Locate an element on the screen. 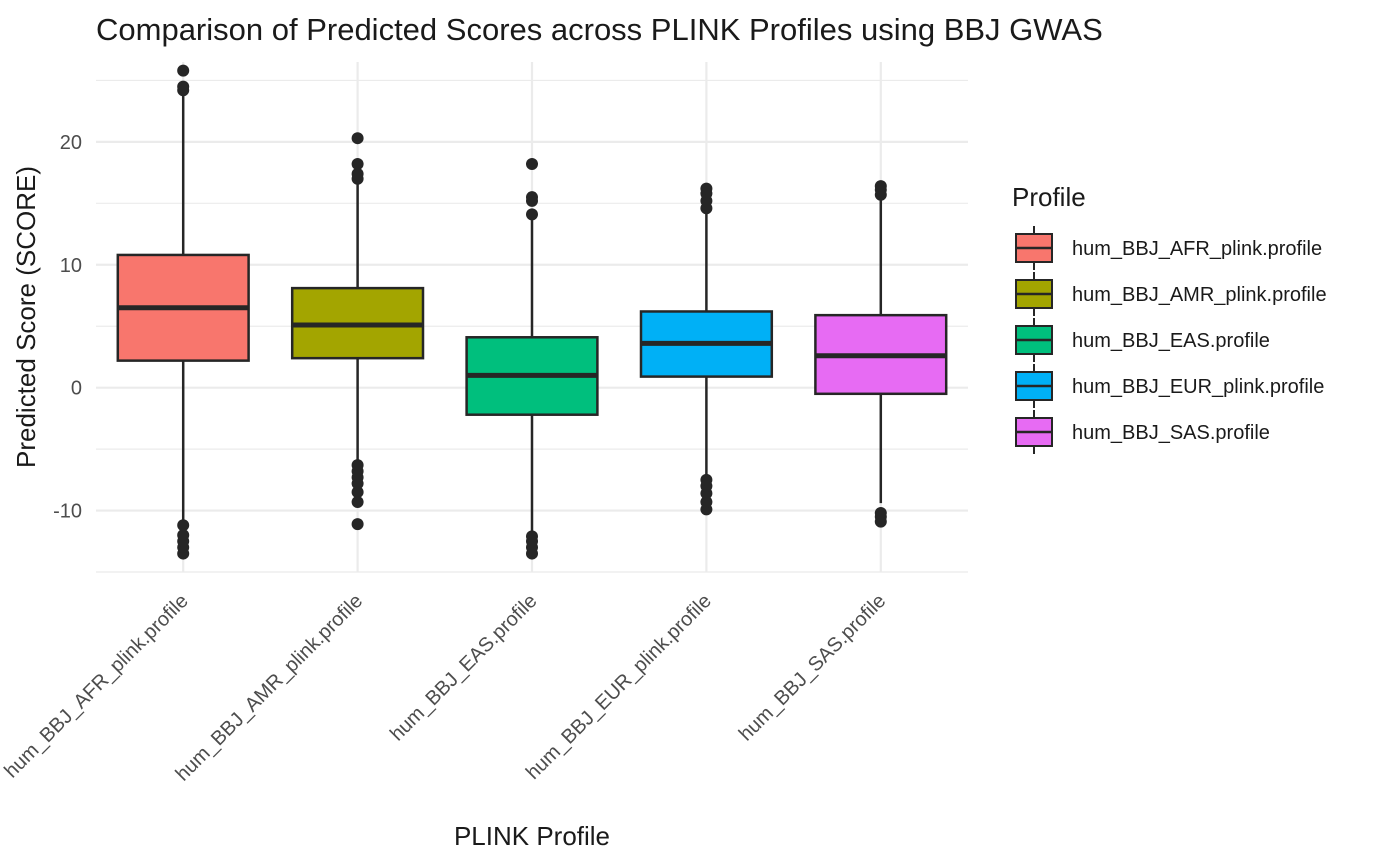 Image resolution: width=1400 pixels, height=865 pixels. legend-item: hum_BBJ_AFR_plink.profile is located at coordinates (1168, 248).